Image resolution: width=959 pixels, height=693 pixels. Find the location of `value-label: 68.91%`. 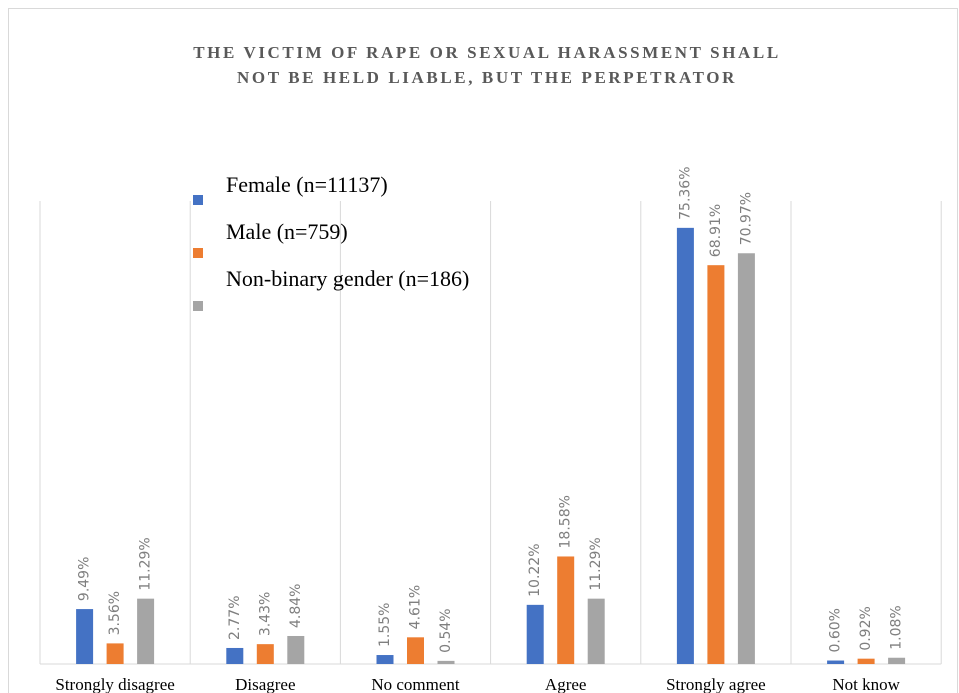

value-label: 68.91% is located at coordinates (716, 230).